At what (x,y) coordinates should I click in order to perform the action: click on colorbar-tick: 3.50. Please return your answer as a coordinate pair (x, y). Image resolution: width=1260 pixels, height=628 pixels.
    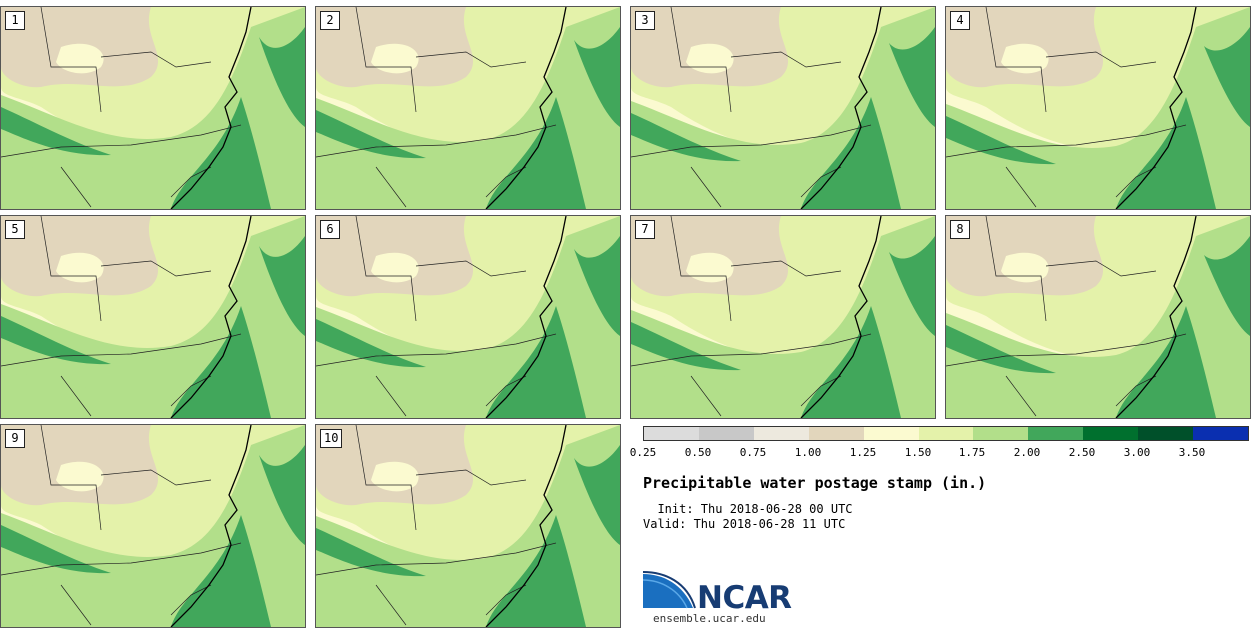
    Looking at the image, I should click on (1192, 452).